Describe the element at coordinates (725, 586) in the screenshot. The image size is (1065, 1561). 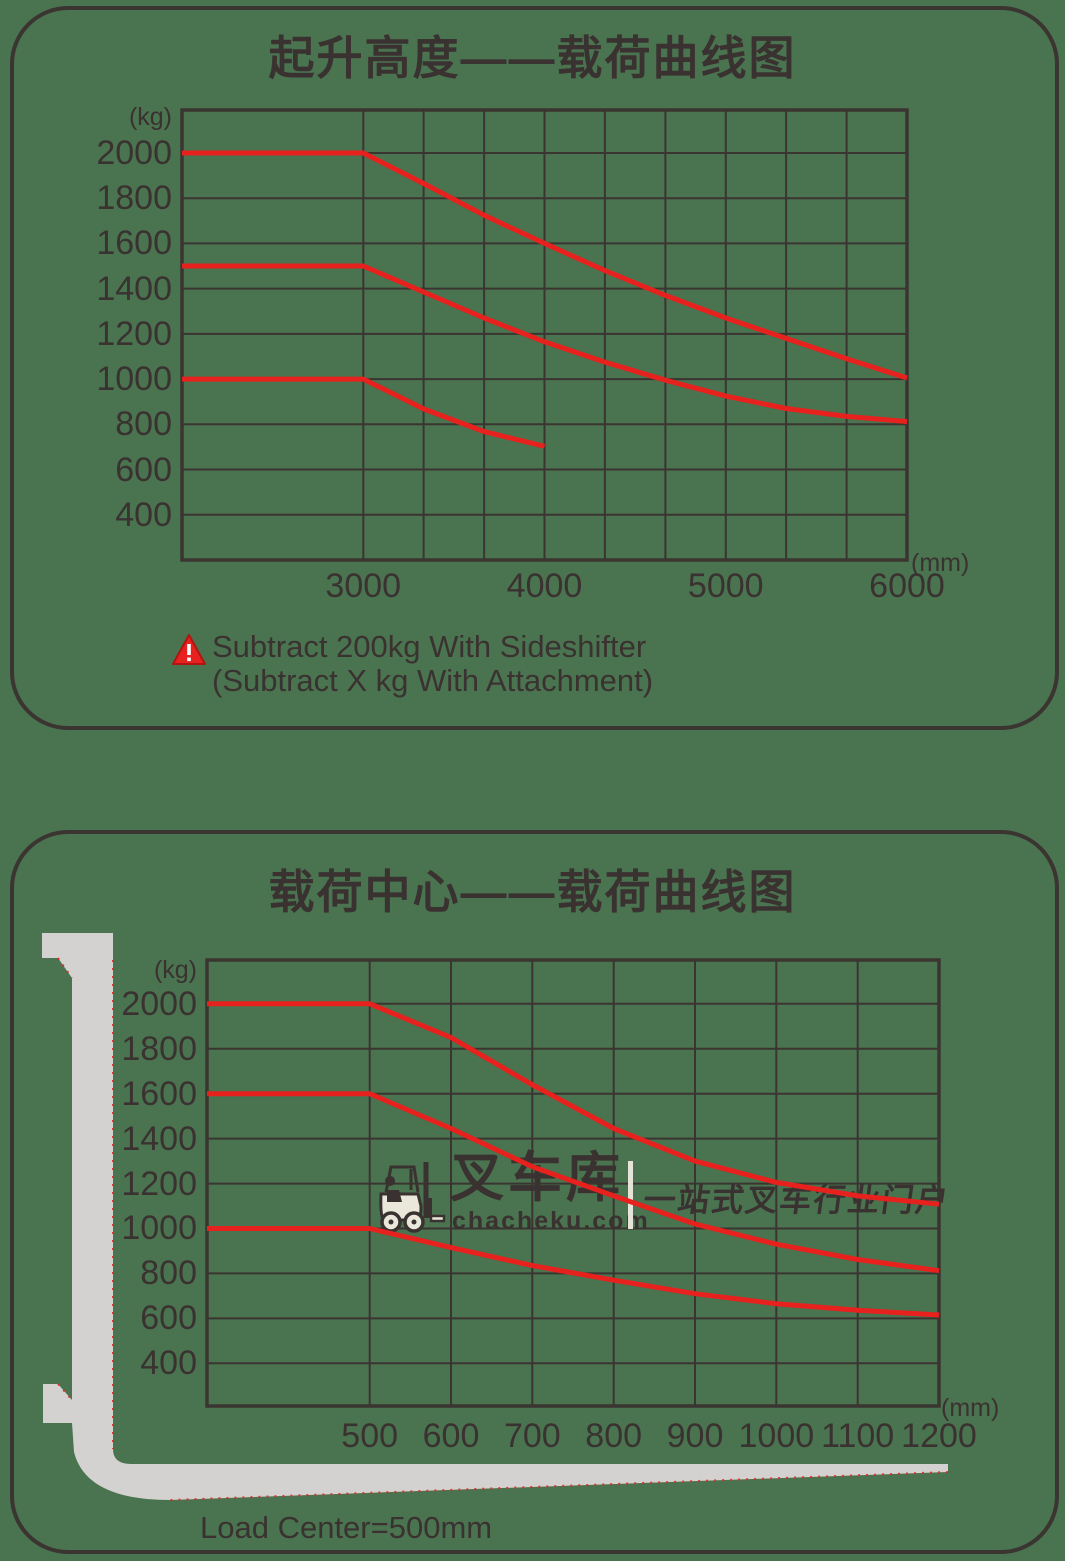
I see `x-tick-label: 5000` at that location.